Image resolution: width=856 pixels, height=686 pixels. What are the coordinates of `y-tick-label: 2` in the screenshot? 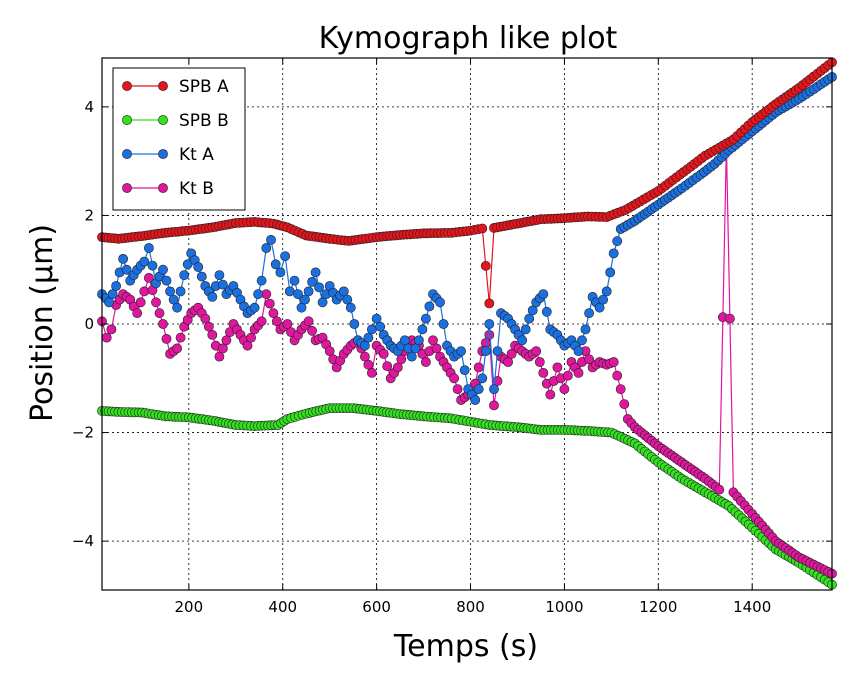 It's located at (89, 215).